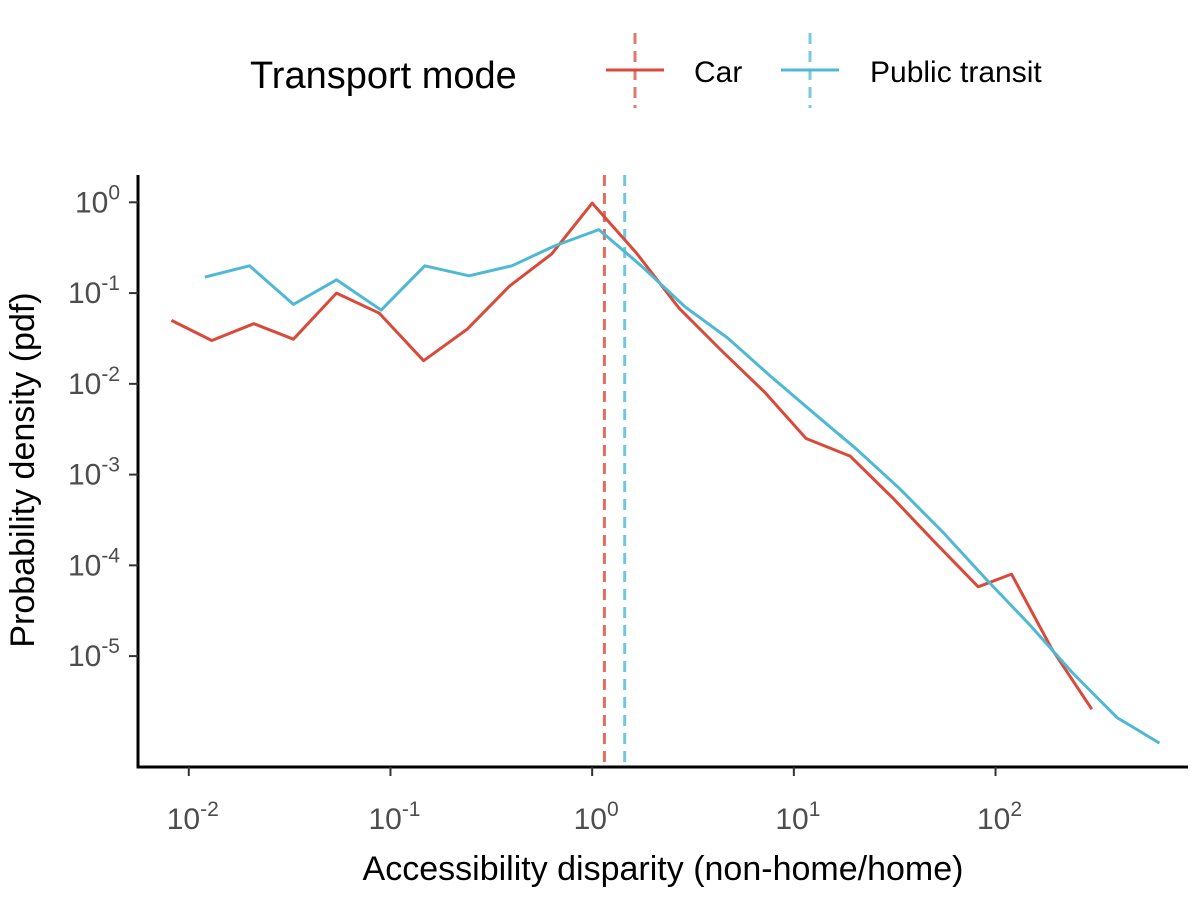 This screenshot has height=900, width=1200. What do you see at coordinates (596, 817) in the screenshot?
I see `x-tick-label: 10⁰` at bounding box center [596, 817].